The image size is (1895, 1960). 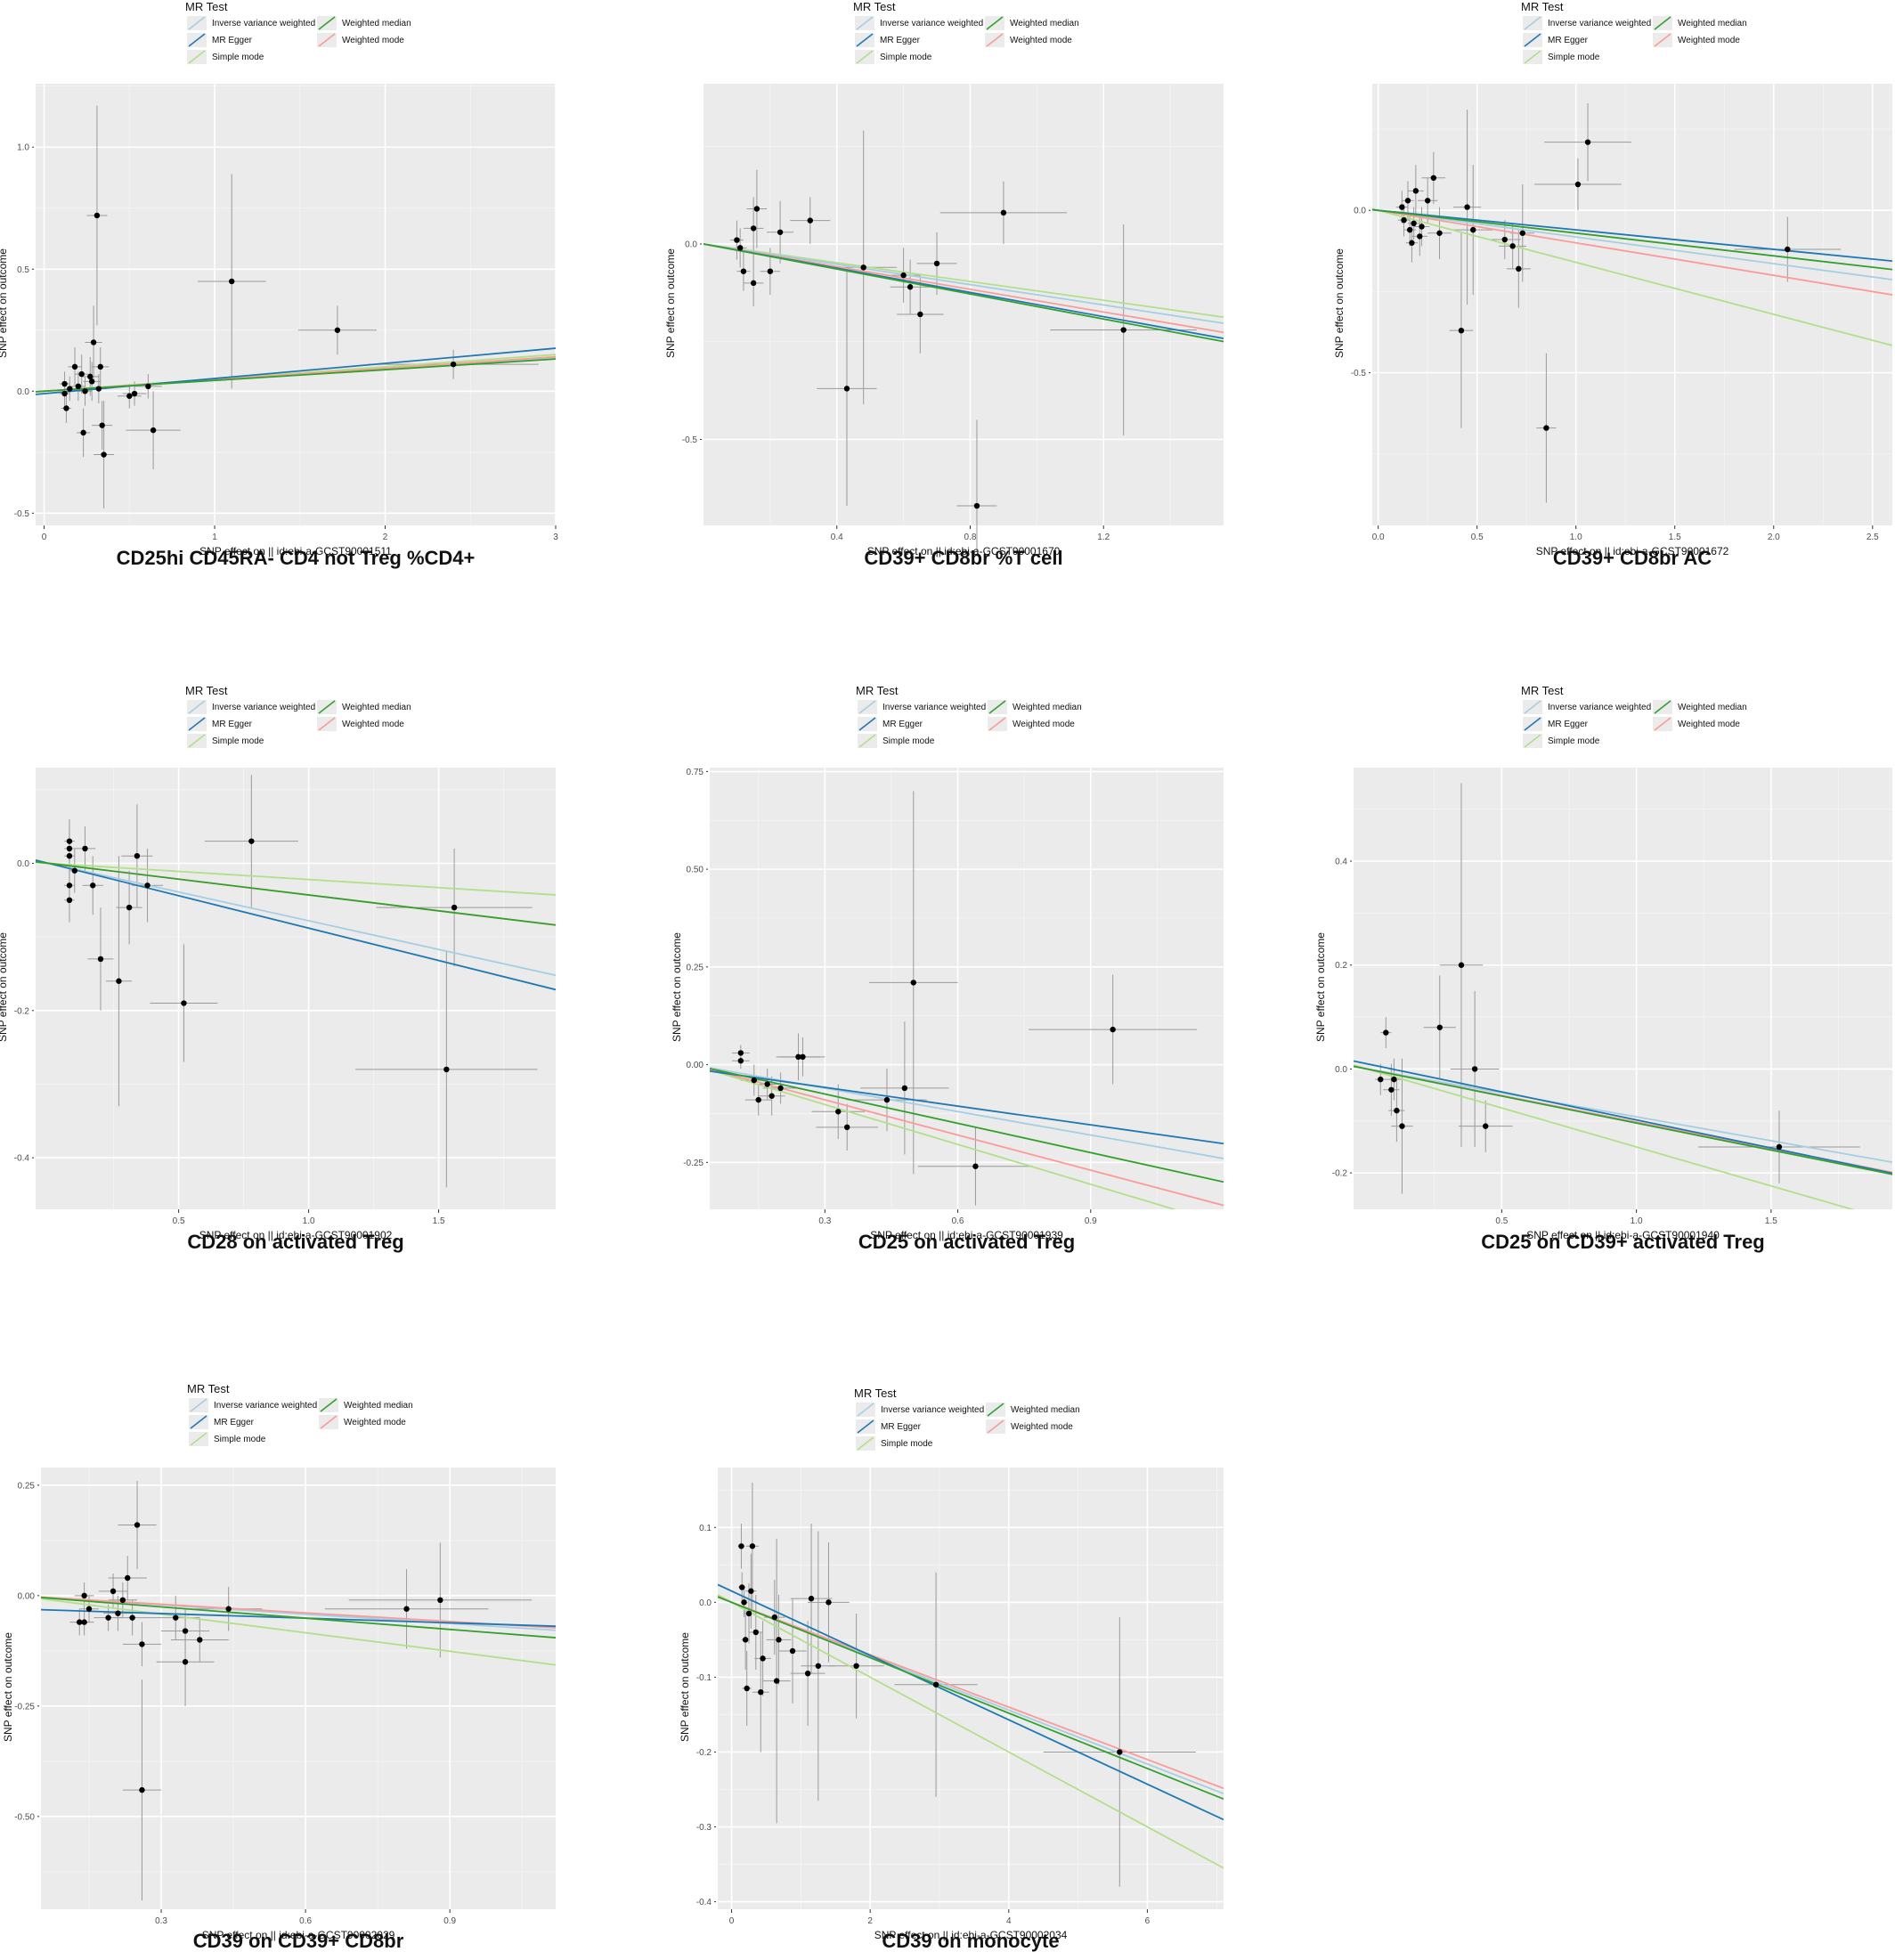 I want to click on regression-line-simple-mode, so click(x=971, y=1731).